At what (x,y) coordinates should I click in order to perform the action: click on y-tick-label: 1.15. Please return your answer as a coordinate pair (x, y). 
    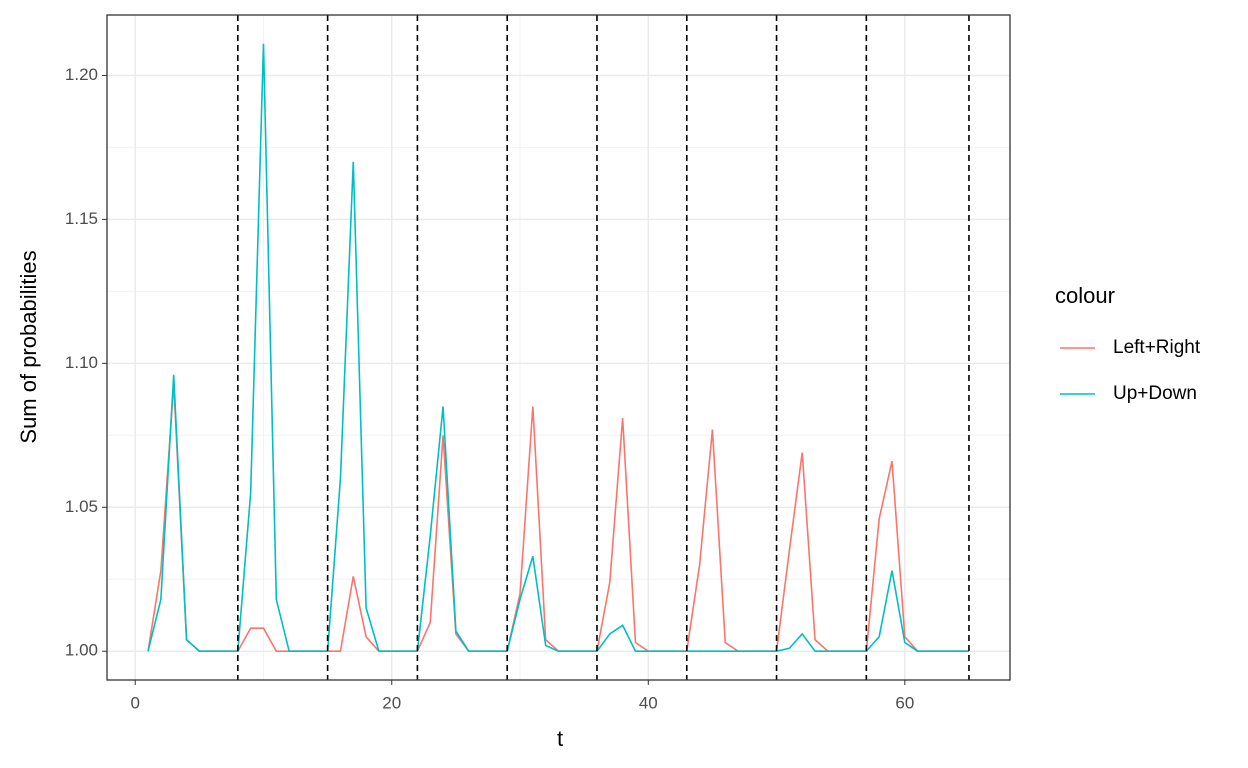
    Looking at the image, I should click on (81, 218).